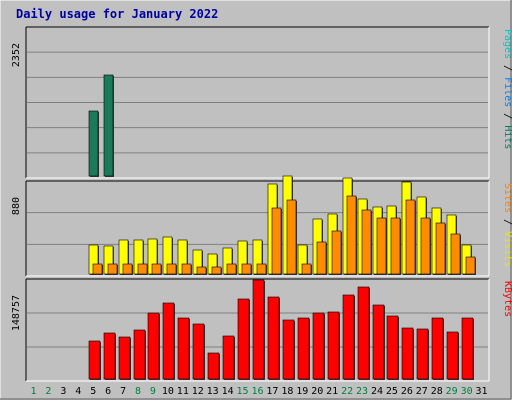  Describe the element at coordinates (63, 391) in the screenshot. I see `x-tick-label-day-3: 3` at that location.